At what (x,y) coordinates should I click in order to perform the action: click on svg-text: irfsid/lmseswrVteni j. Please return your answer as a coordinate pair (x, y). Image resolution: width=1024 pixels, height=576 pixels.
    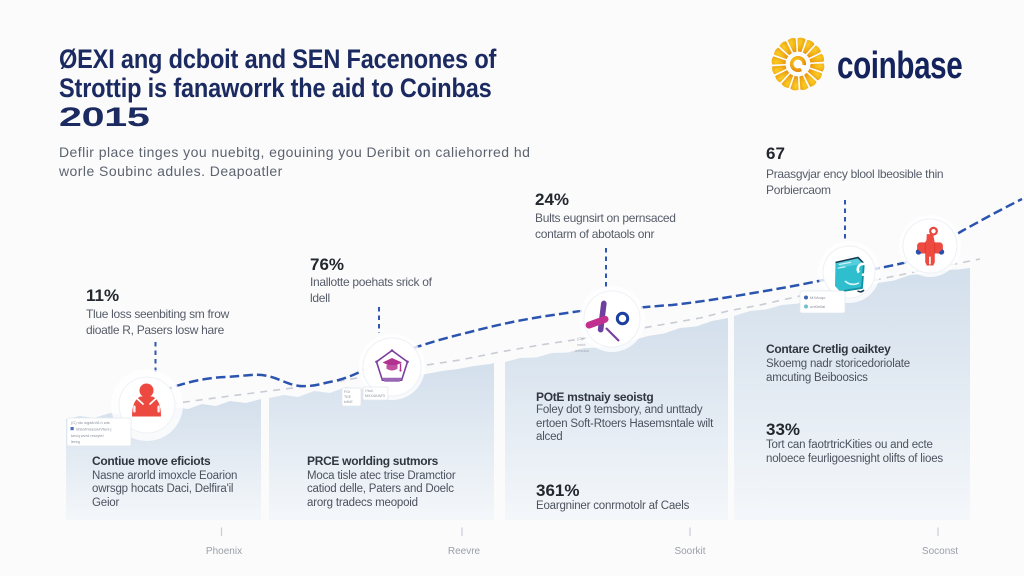
    Looking at the image, I should click on (93, 429).